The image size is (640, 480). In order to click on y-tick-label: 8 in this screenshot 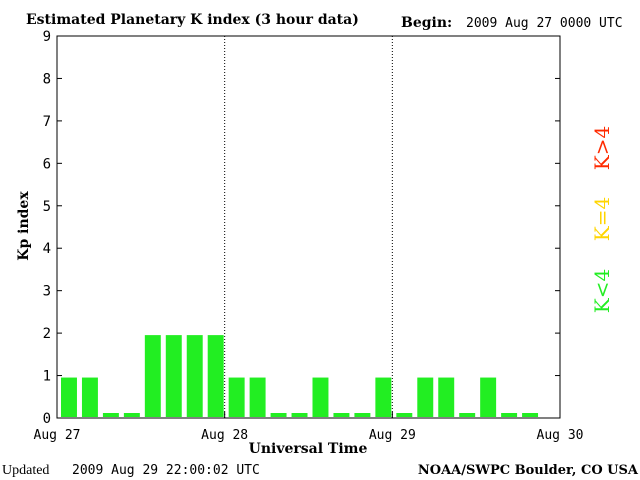, I will do `click(47, 79)`.